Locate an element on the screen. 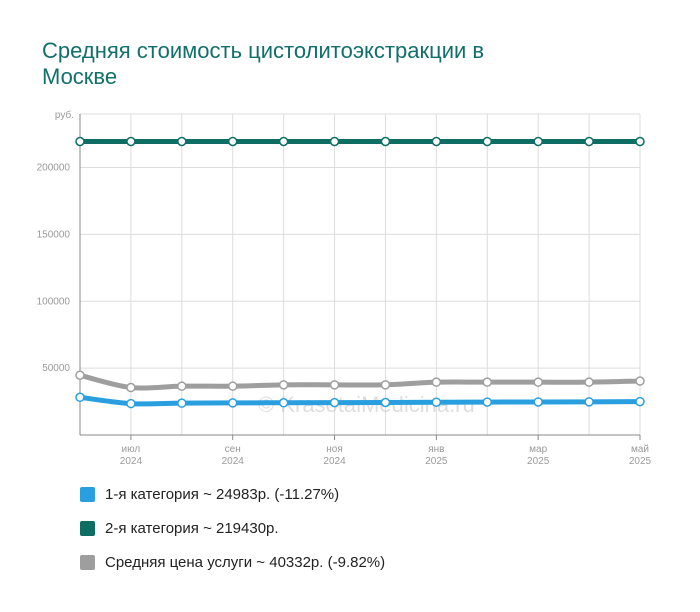 The height and width of the screenshot is (612, 700). legend-item-category-1: 1-я категория ~ 24983р. (-11.27%) is located at coordinates (232, 494).